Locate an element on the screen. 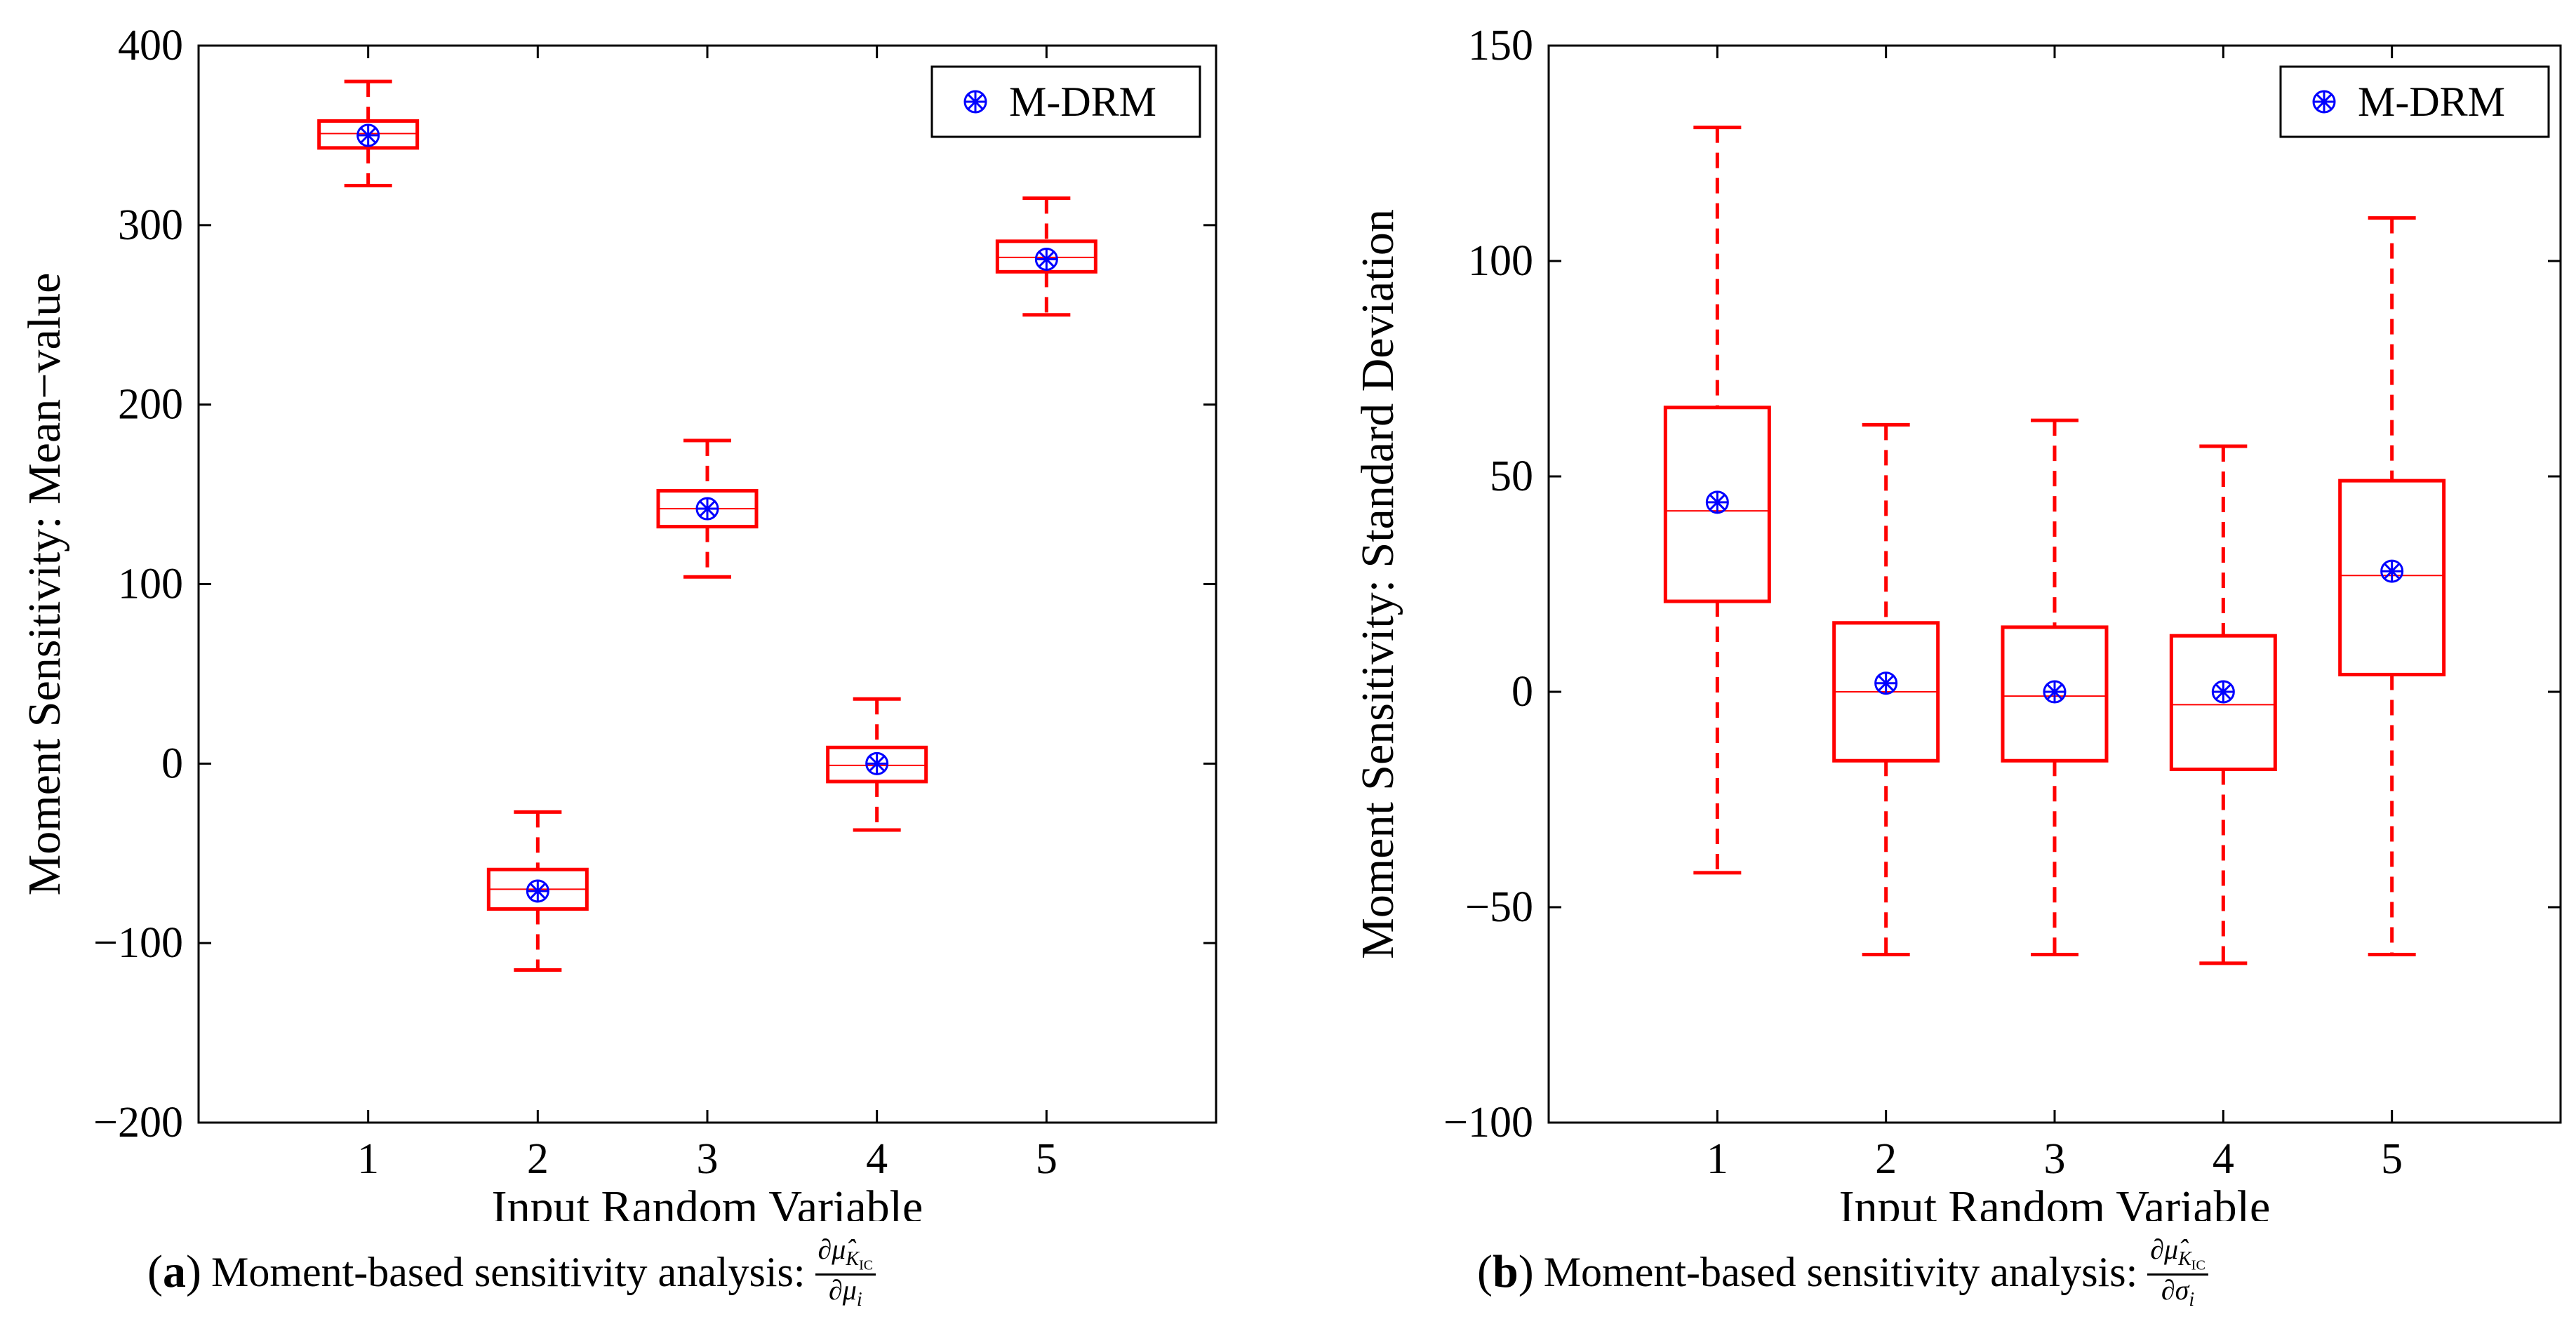  y-tick-label: 50 is located at coordinates (1511, 476).